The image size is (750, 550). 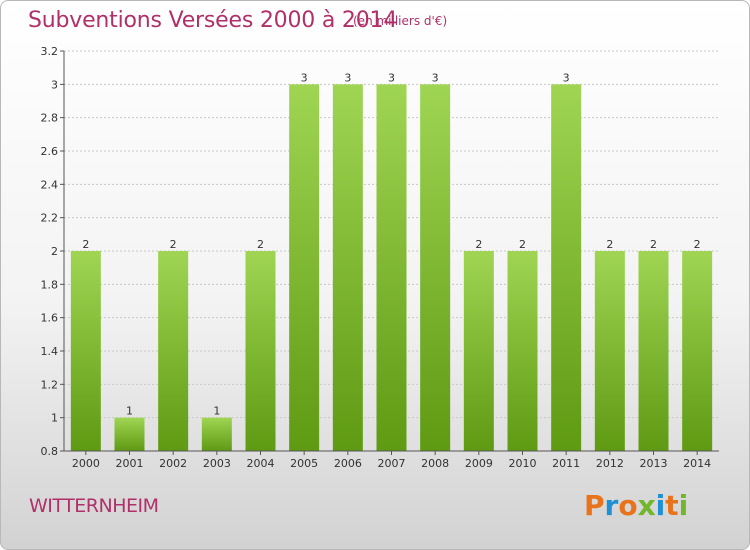 What do you see at coordinates (654, 463) in the screenshot?
I see `x-tick-label: 2013` at bounding box center [654, 463].